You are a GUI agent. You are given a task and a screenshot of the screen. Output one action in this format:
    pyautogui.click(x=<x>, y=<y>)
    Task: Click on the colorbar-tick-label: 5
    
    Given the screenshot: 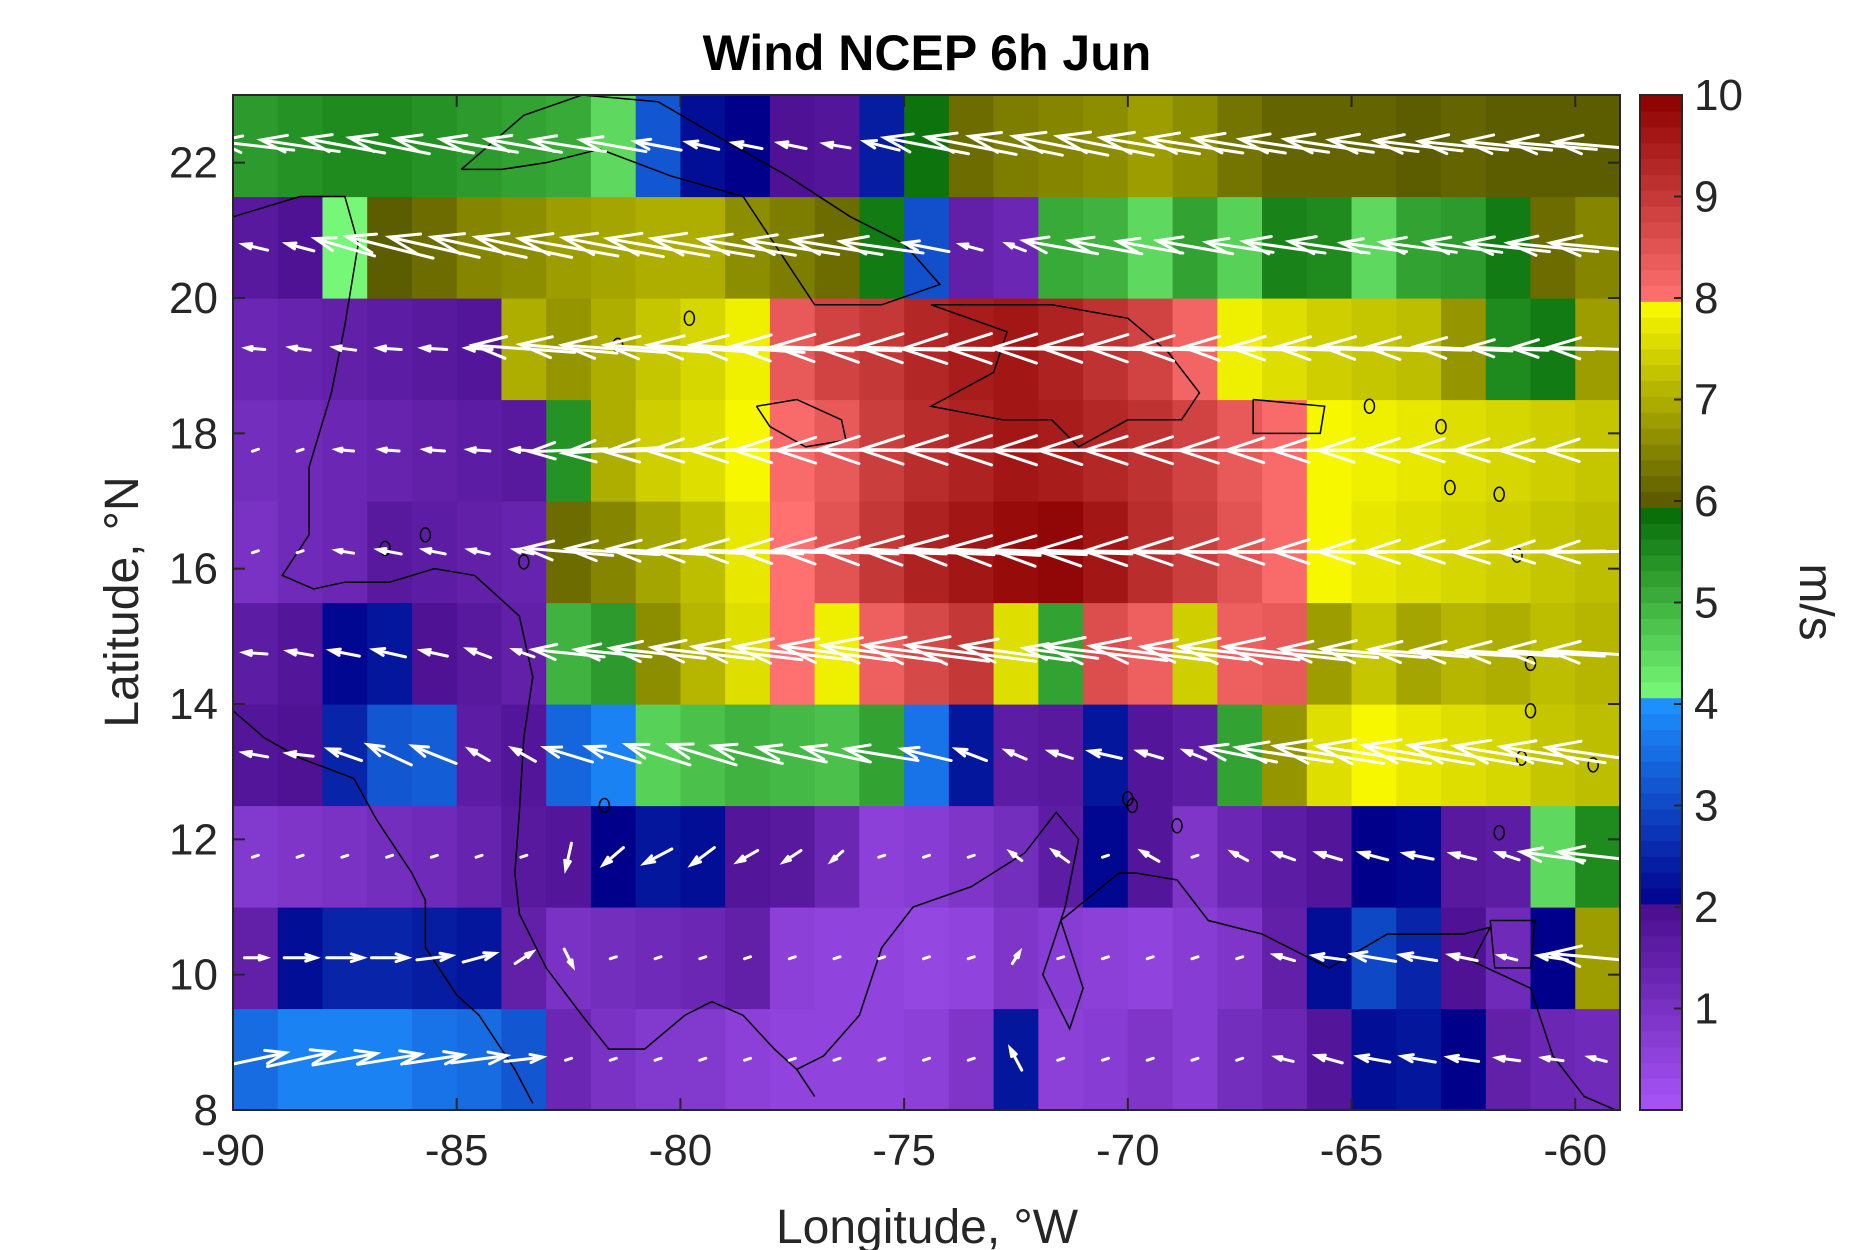 What is the action you would take?
    pyautogui.click(x=1706, y=603)
    